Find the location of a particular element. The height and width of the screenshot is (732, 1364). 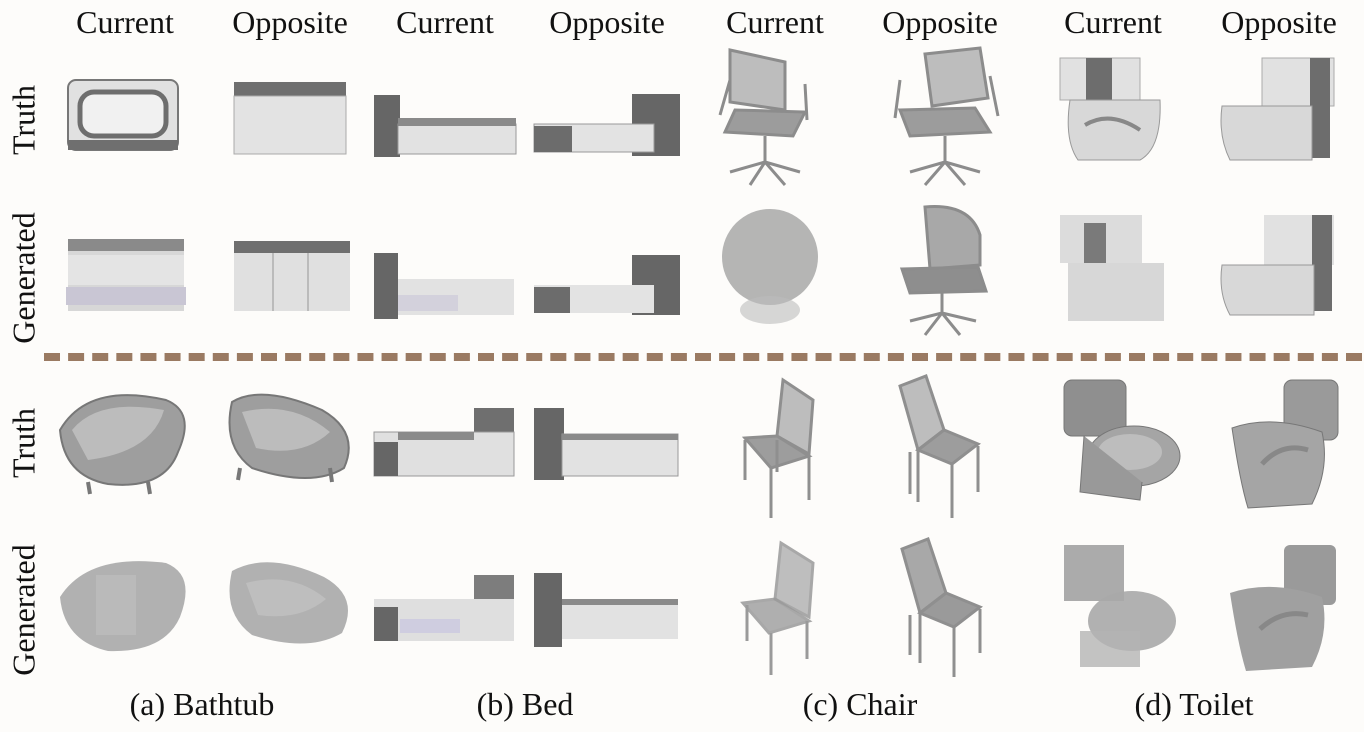

caption-bed: (b) Bed is located at coordinates (525, 704).